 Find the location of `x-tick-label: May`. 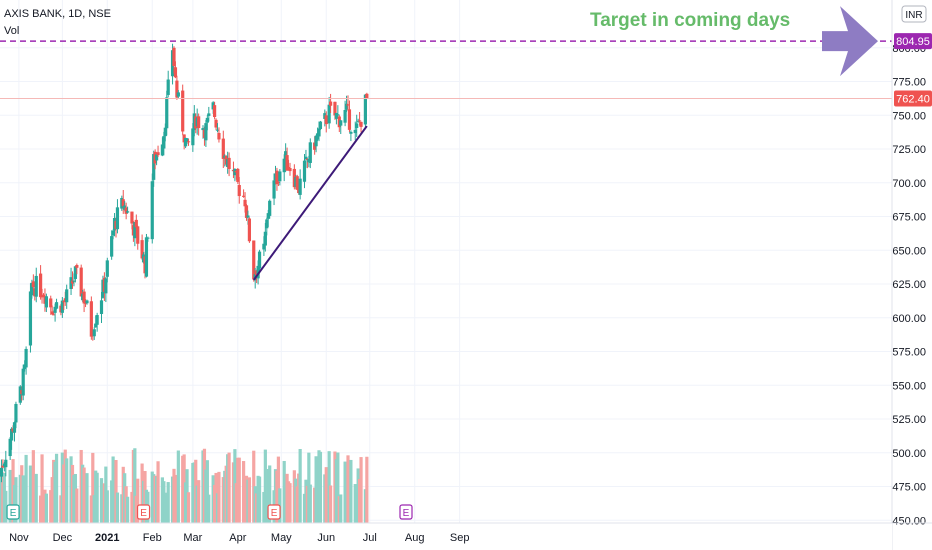

x-tick-label: May is located at coordinates (281, 538).